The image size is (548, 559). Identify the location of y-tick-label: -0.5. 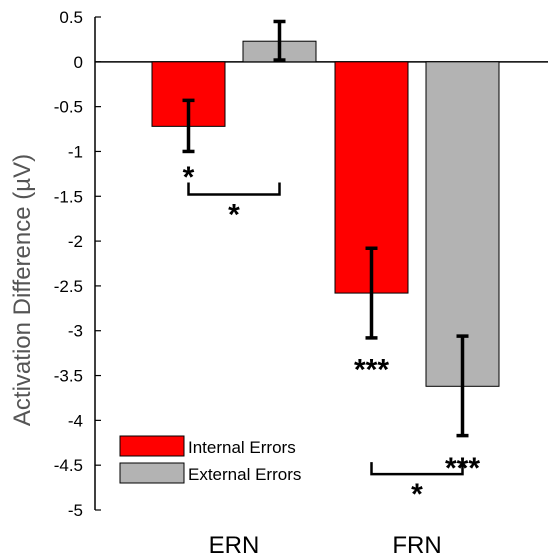
(68, 107).